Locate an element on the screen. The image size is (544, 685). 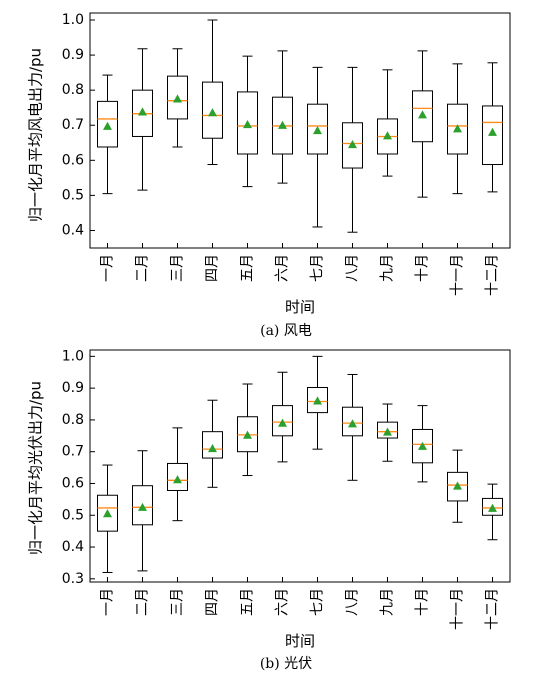
y-axis-label: 归一化月平均风电出力/pu is located at coordinates (36, 135).